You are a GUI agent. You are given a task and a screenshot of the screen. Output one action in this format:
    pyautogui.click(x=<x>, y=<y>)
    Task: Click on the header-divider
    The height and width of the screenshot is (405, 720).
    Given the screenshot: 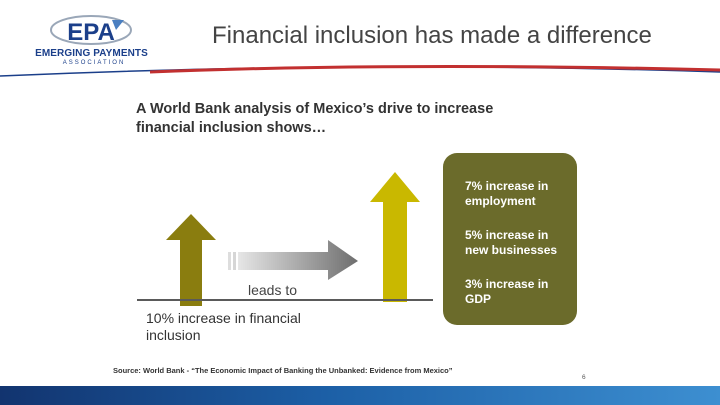 What is the action you would take?
    pyautogui.click(x=360, y=70)
    